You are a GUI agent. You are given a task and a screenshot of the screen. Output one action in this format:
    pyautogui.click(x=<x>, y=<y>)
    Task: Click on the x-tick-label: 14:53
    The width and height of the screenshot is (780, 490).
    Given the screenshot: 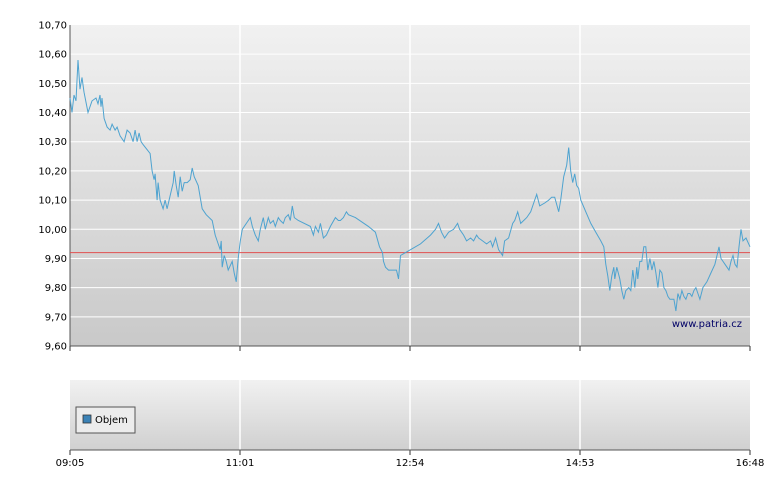 What is the action you would take?
    pyautogui.click(x=580, y=463)
    